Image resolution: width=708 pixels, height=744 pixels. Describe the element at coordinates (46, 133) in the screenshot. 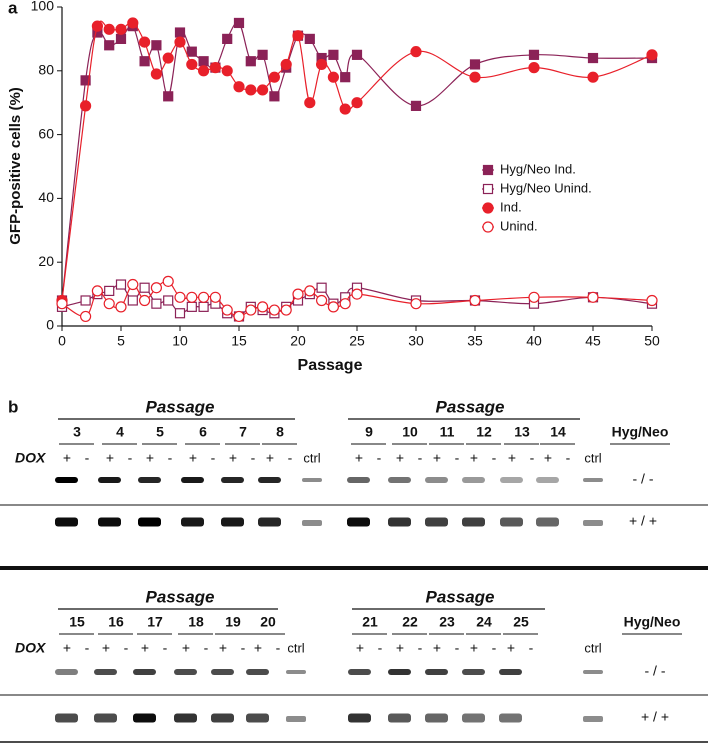

I see `y-tick-label: 60` at that location.